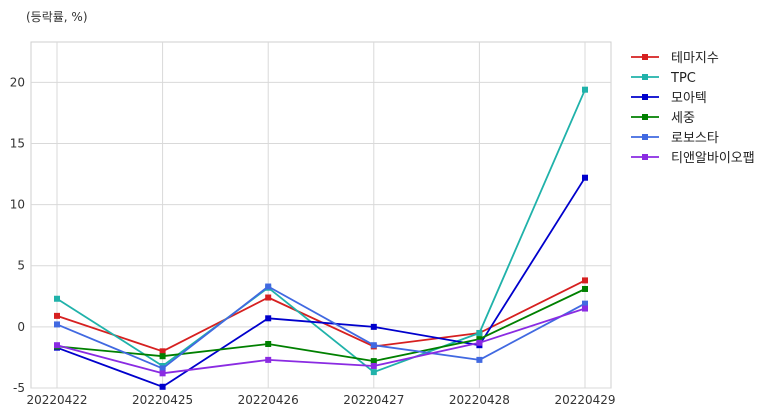 Image resolution: width=782 pixels, height=416 pixels. I want to click on legend-label-5: 티앤알바이오팹, so click(713, 158).